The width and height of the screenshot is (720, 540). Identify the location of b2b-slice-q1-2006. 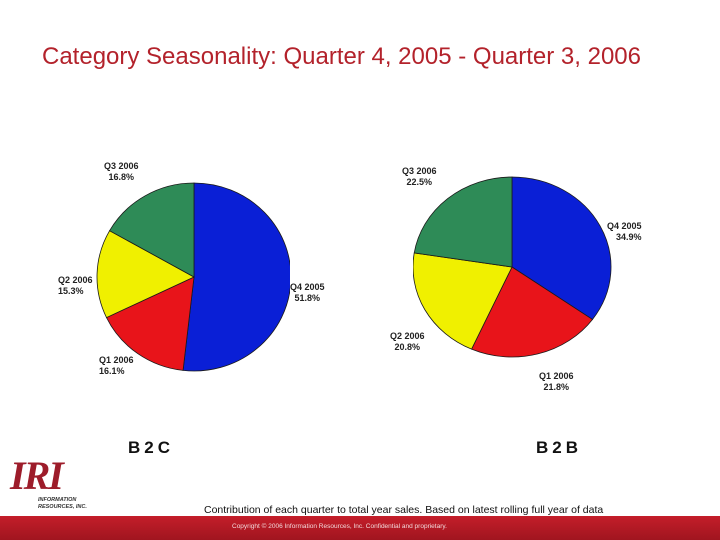
(532, 312).